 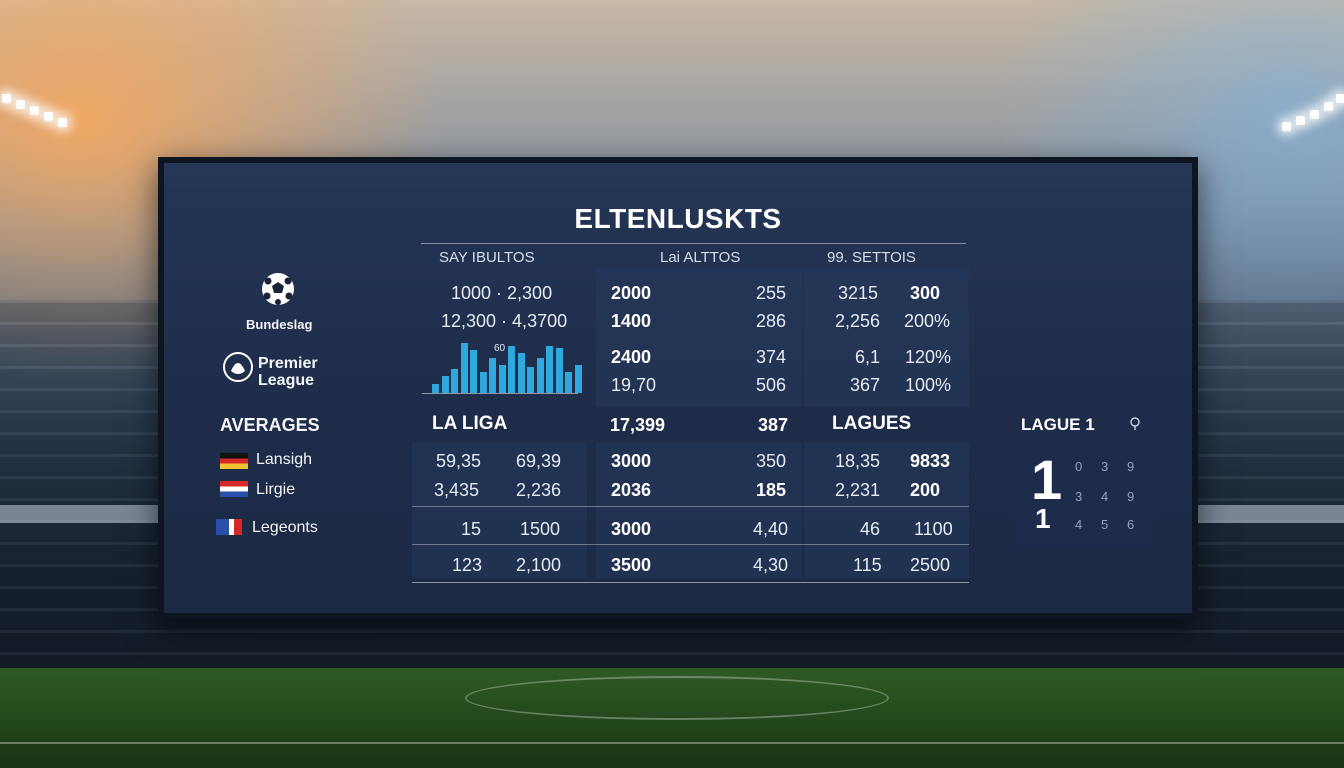 I want to click on league1-grid-8: 5, so click(x=1105, y=524).